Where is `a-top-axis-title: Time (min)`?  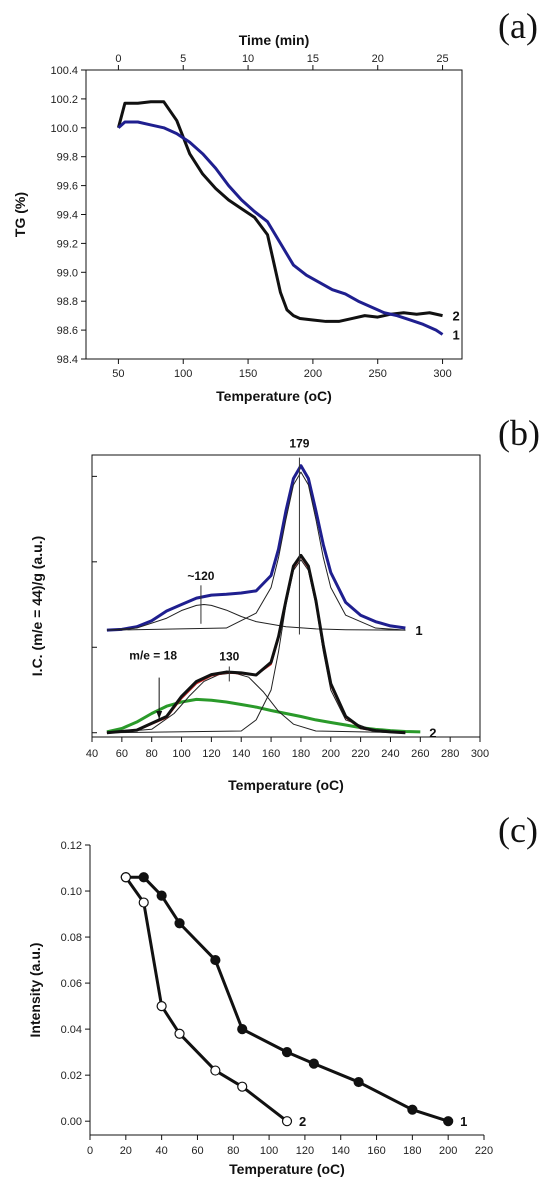
a-top-axis-title: Time (min) is located at coordinates (274, 40).